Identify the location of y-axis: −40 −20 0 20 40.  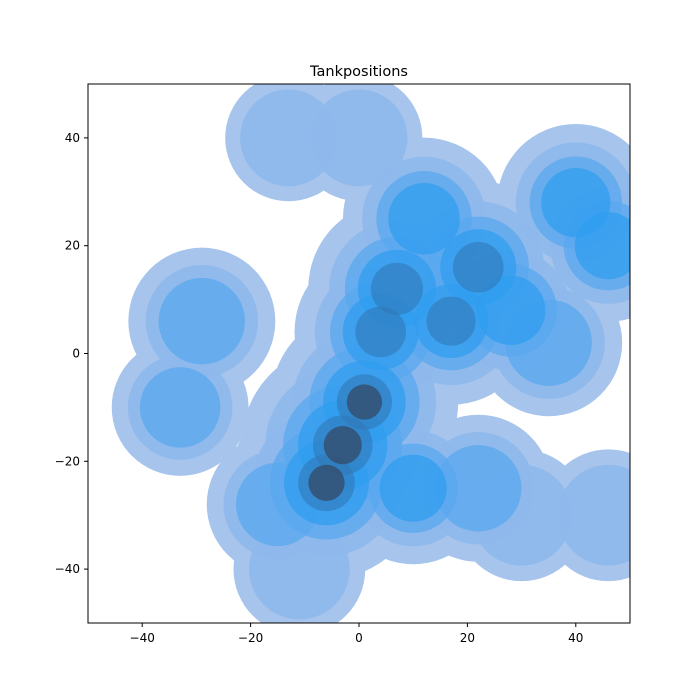
(71, 353).